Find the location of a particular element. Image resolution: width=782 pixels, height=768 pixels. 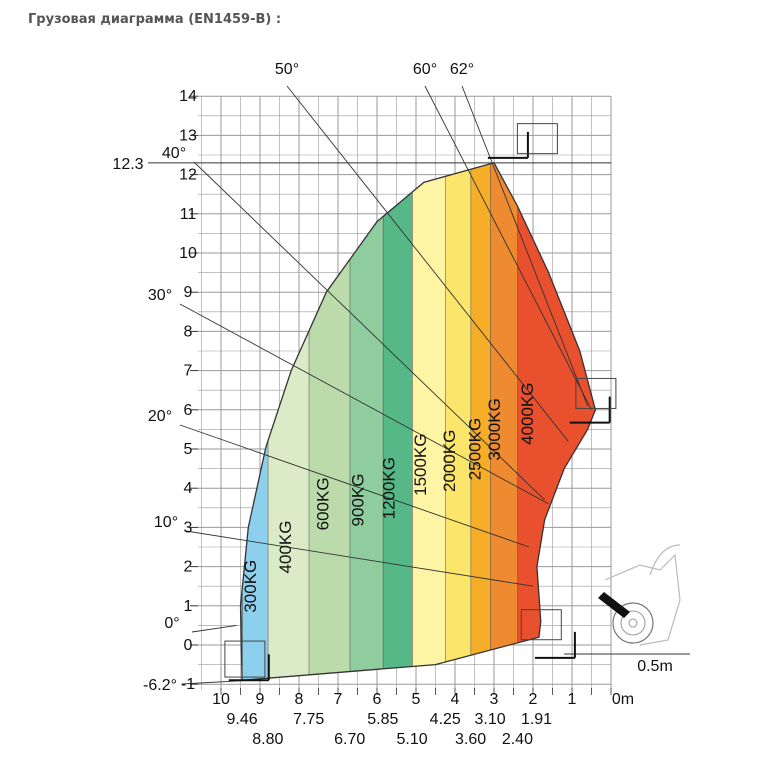

y-tick-label: 4 is located at coordinates (188, 488).